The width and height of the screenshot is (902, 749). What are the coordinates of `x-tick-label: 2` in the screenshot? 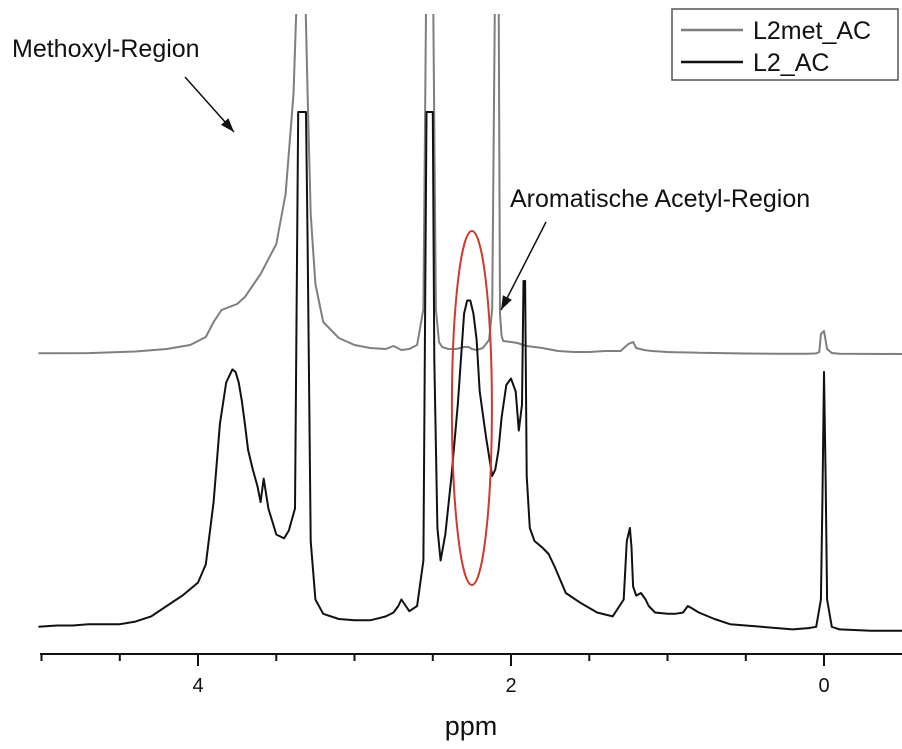 It's located at (510, 686).